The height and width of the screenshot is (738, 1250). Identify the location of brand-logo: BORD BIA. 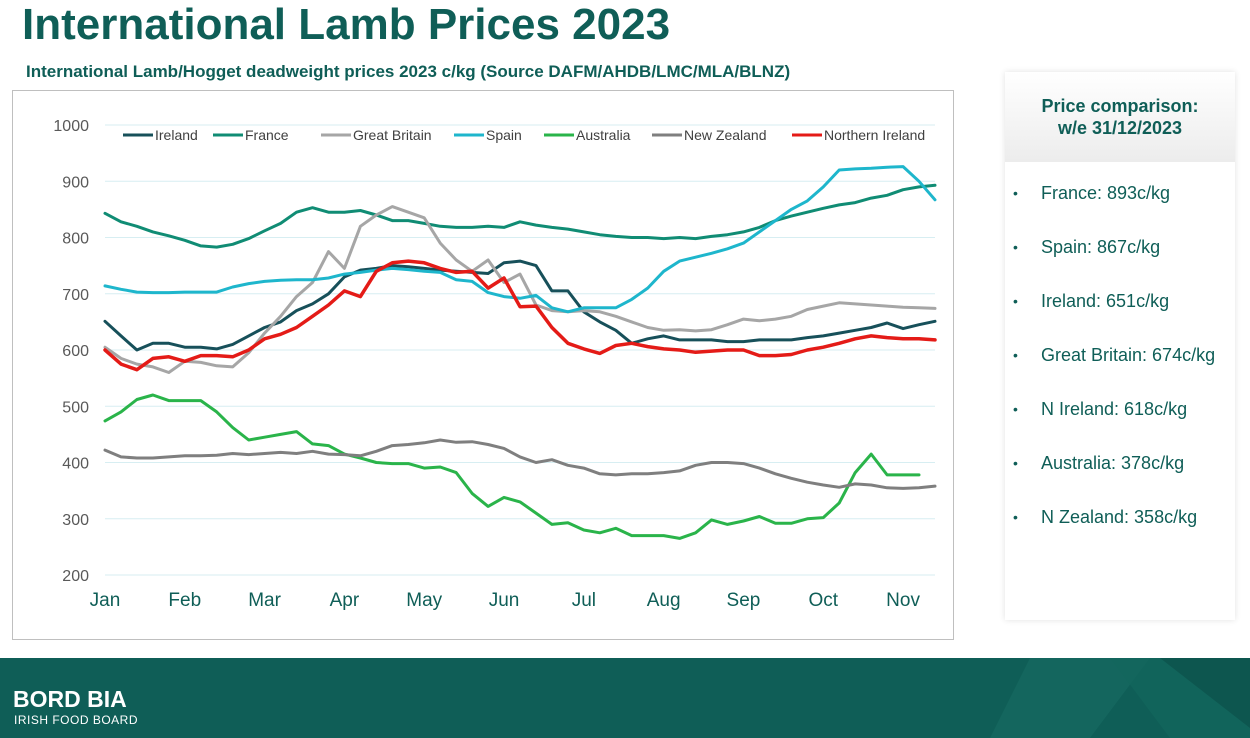
(70, 699).